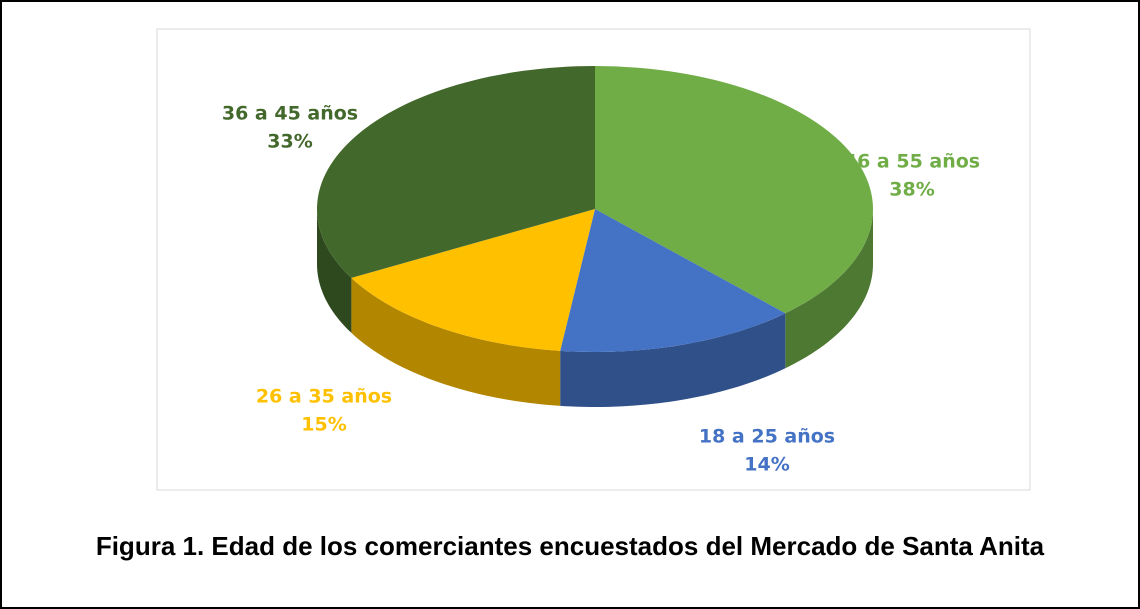  Describe the element at coordinates (324, 397) in the screenshot. I see `slice-label: 26 a 35 años` at that location.